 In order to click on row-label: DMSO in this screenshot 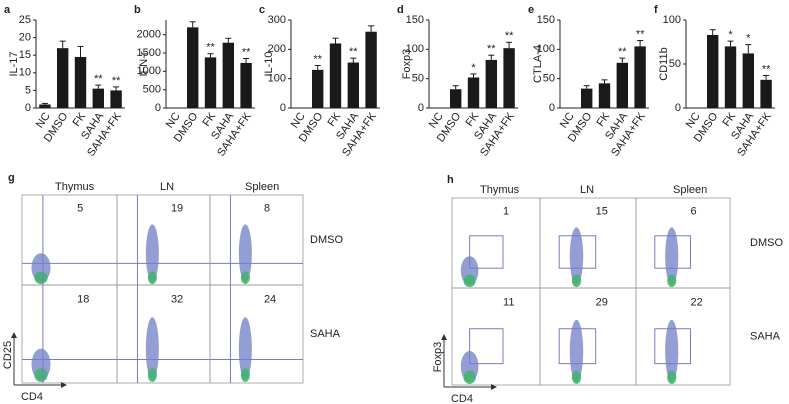, I will do `click(326, 240)`.